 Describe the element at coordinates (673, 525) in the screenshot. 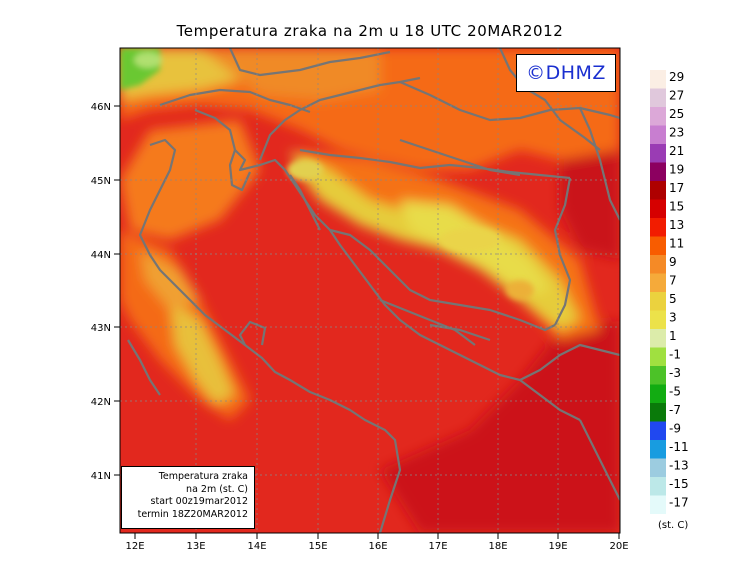

I see `legend-units: (st. C)` at that location.